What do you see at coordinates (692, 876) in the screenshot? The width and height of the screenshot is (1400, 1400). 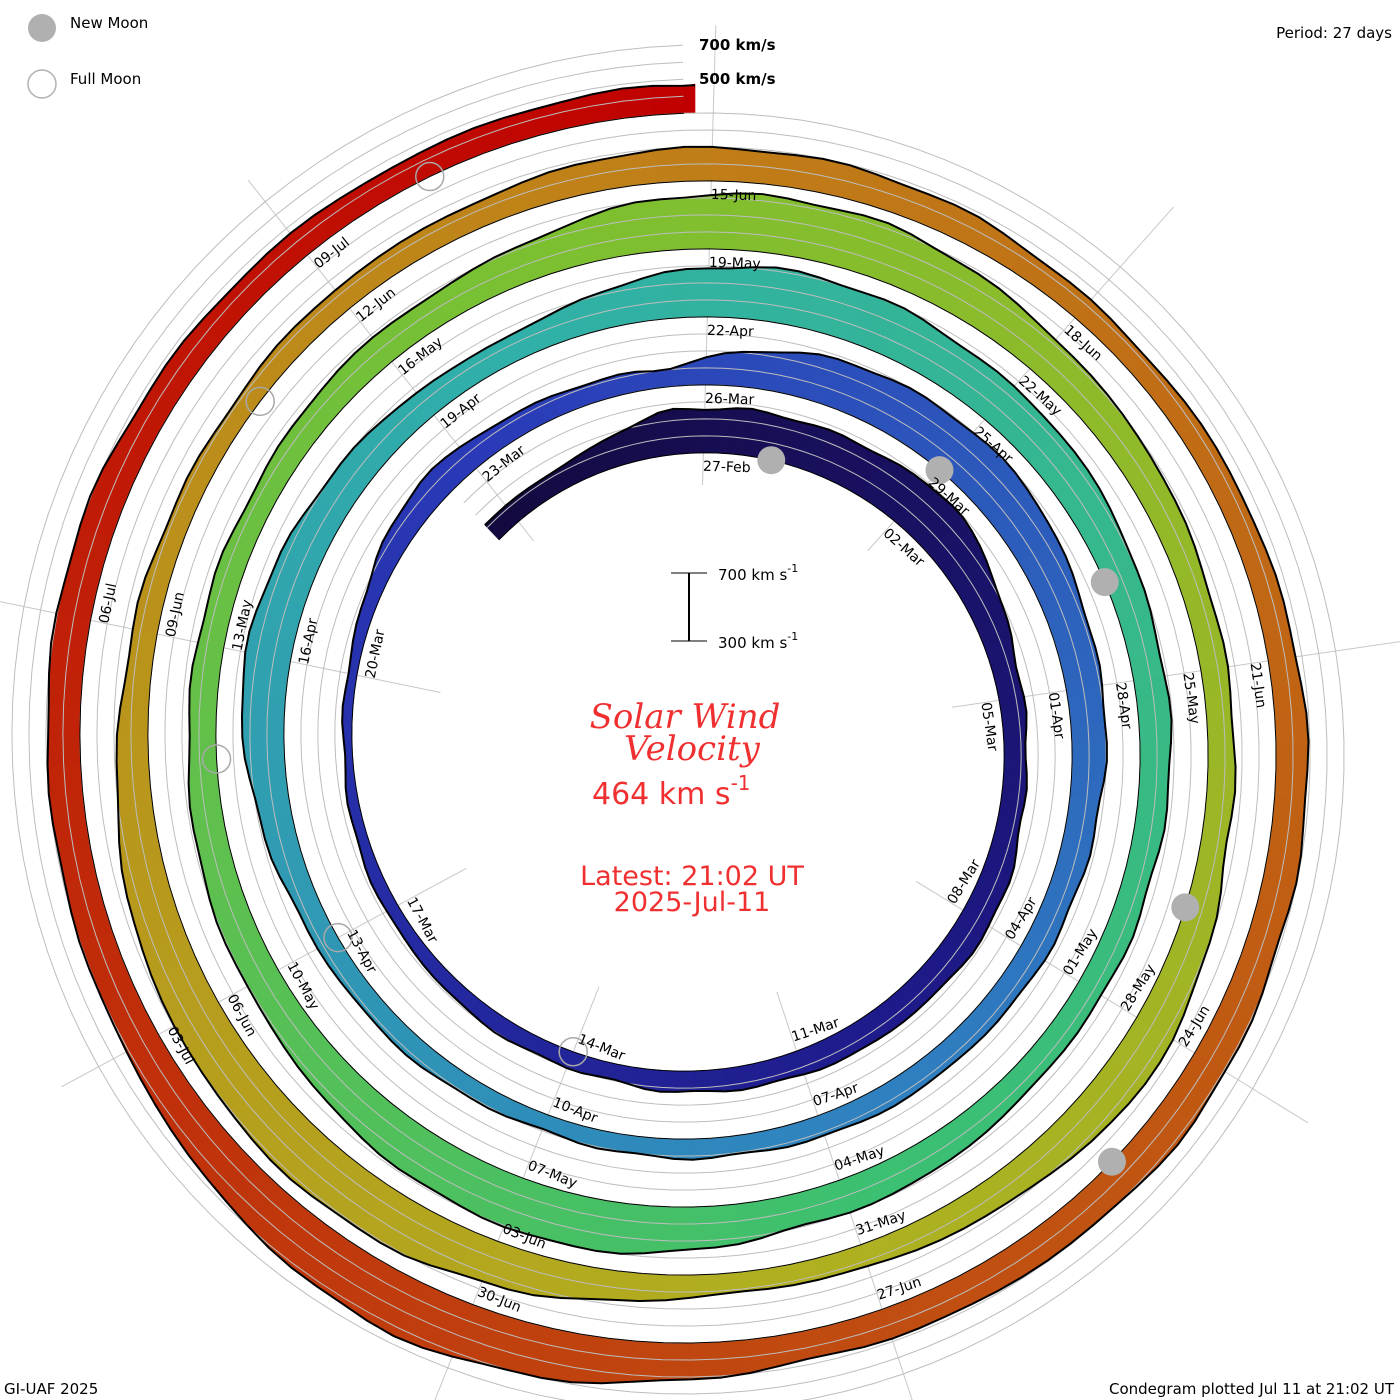 I see `latest-time: Latest: 21:02 UT` at bounding box center [692, 876].